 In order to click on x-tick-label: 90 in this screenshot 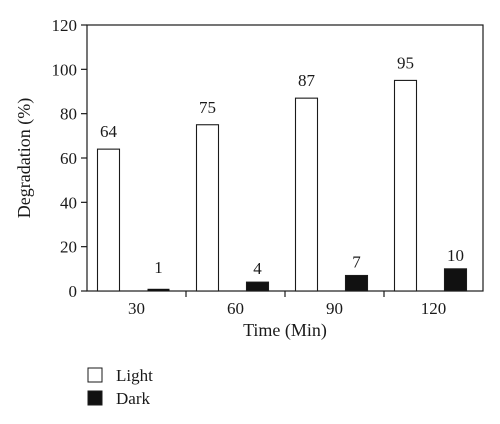, I will do `click(334, 308)`.